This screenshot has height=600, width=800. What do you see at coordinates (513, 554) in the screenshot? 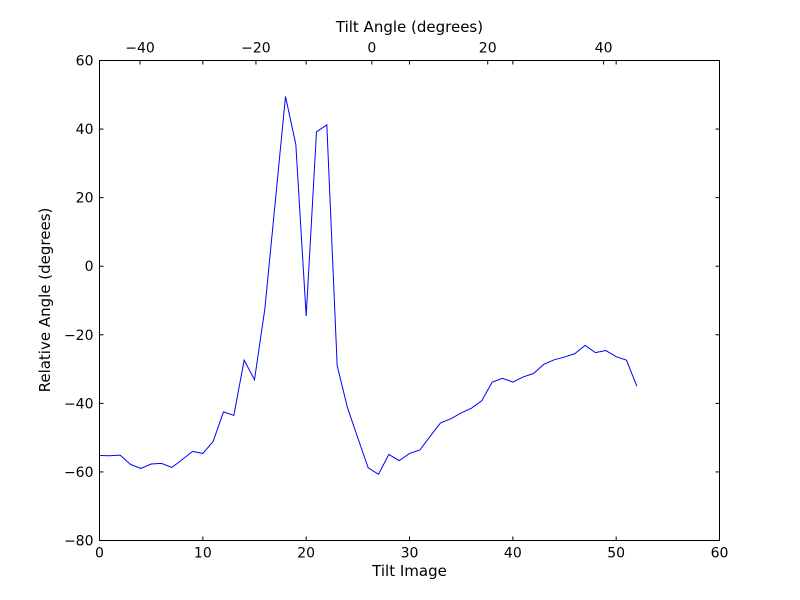
I see `x-tick-label: 40` at bounding box center [513, 554].